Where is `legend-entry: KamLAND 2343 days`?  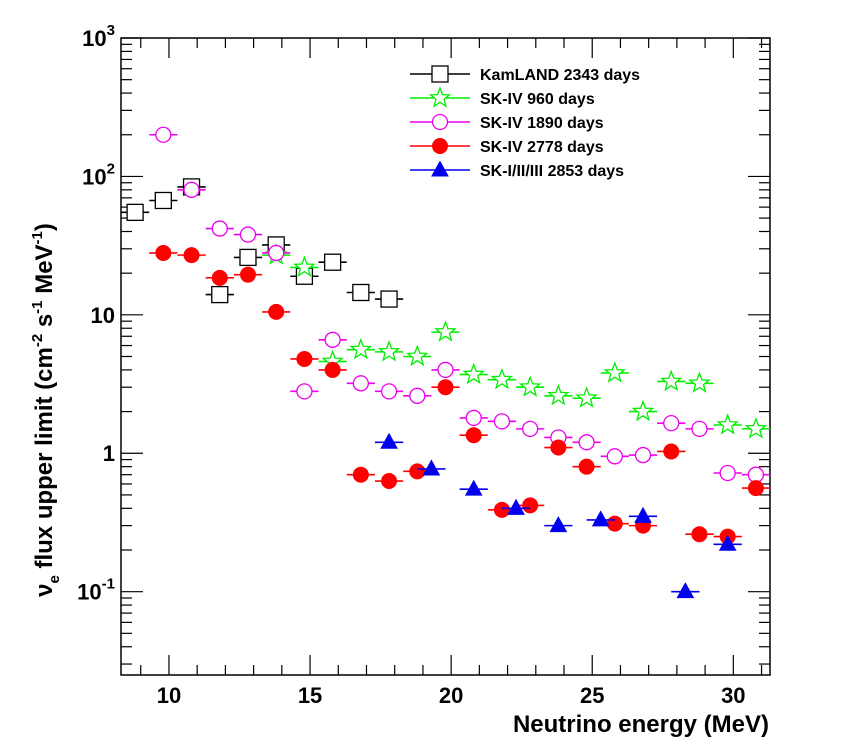
legend-entry: KamLAND 2343 days is located at coordinates (525, 74).